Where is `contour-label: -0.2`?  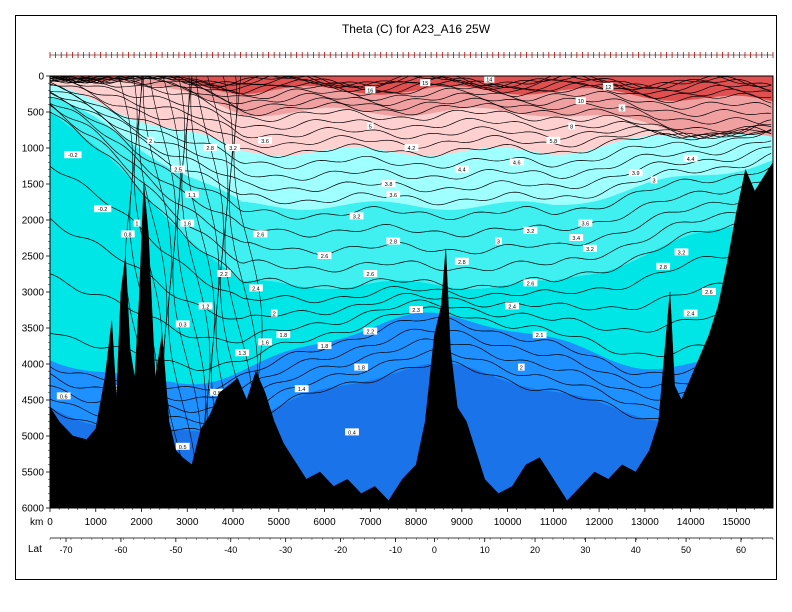 contour-label: -0.2 is located at coordinates (72, 156).